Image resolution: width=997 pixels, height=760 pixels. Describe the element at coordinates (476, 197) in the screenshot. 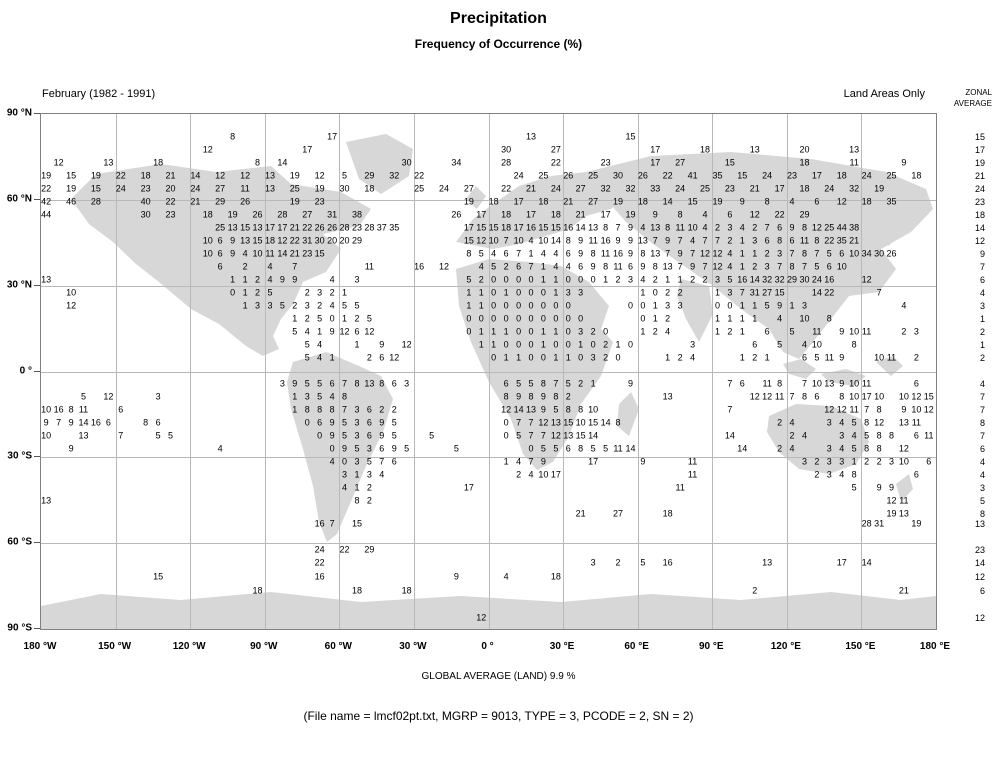

I see `land-united-kingdom` at that location.